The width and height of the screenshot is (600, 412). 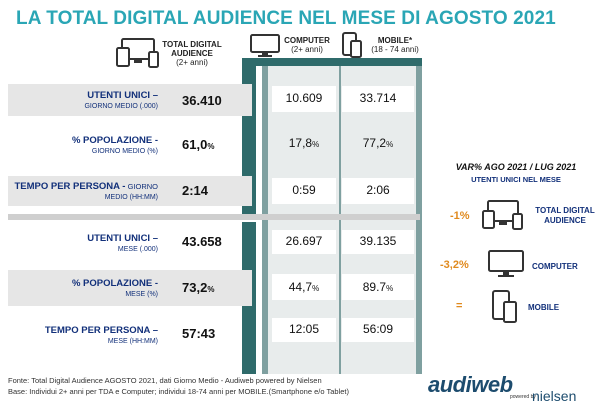 I want to click on mobile-value: 2:06, so click(x=378, y=190).